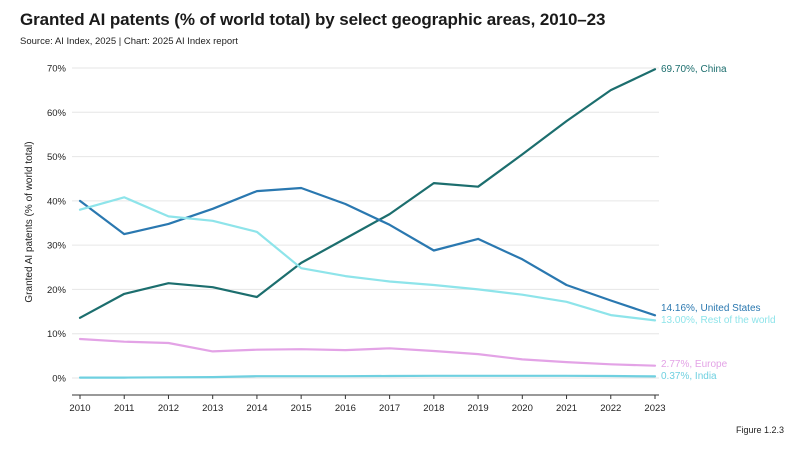  I want to click on x-tick-label: 2022, so click(610, 408).